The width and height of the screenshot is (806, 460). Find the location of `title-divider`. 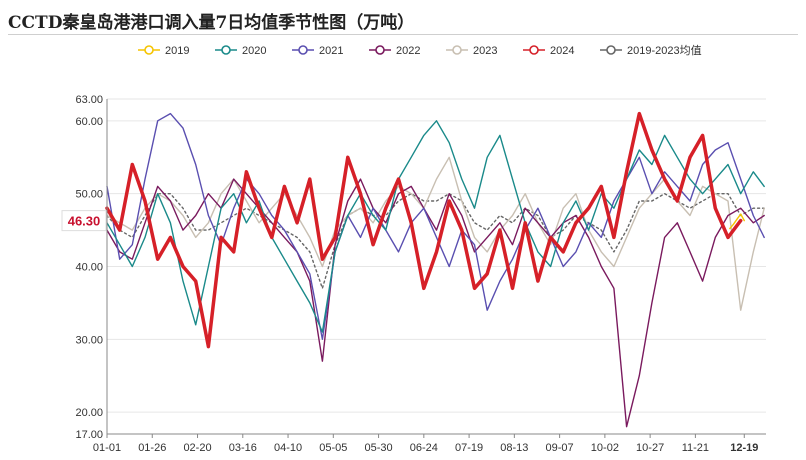

title-divider is located at coordinates (403, 34).